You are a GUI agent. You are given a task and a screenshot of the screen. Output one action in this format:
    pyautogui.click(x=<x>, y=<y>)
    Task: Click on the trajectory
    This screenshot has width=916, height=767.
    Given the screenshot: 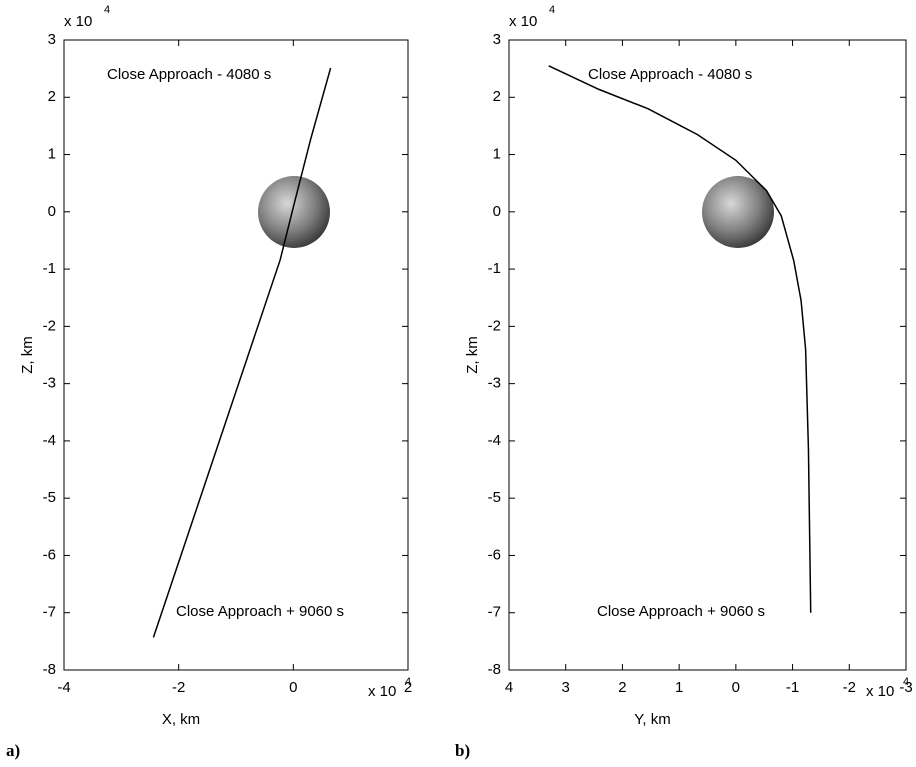 What is the action you would take?
    pyautogui.click(x=242, y=352)
    